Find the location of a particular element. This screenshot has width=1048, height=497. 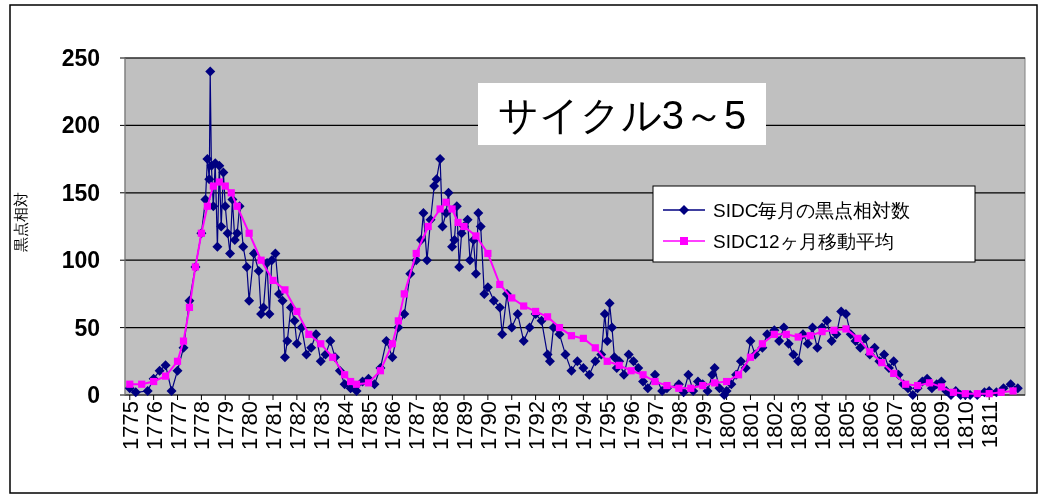

x-tick-label: 1781 is located at coordinates (274, 425).